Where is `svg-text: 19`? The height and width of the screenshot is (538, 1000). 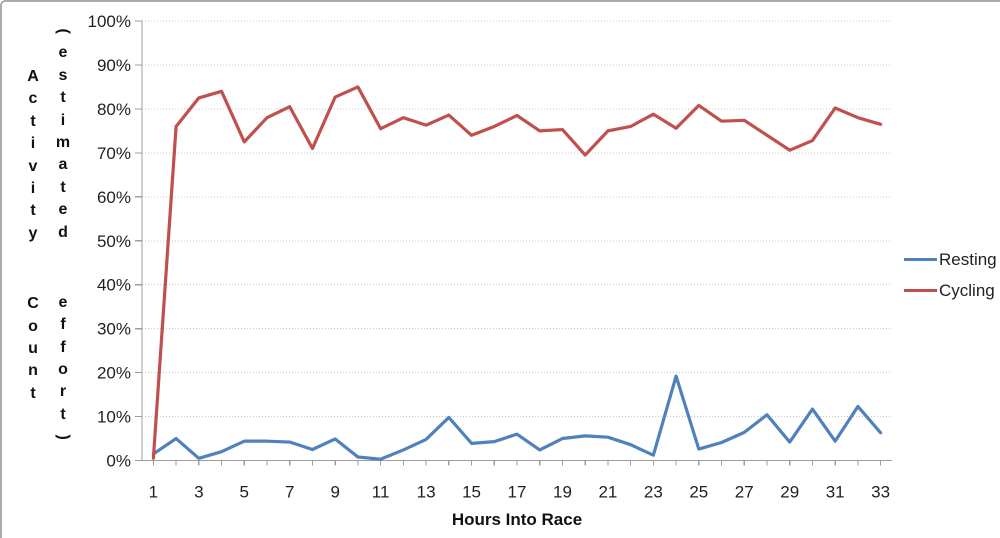 svg-text: 19 is located at coordinates (562, 492).